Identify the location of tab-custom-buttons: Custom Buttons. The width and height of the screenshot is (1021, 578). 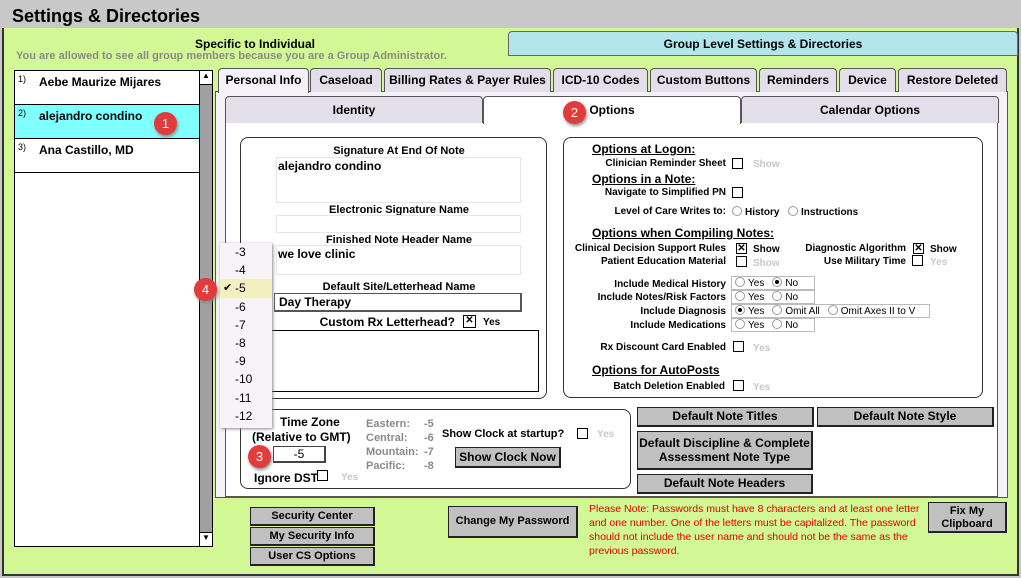
(703, 80).